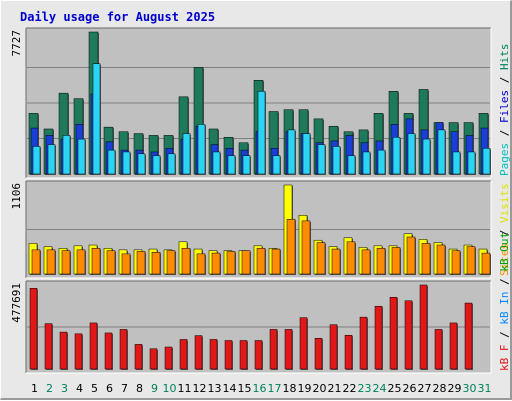  Describe the element at coordinates (260, 388) in the screenshot. I see `x-tick-label: 16` at that location.